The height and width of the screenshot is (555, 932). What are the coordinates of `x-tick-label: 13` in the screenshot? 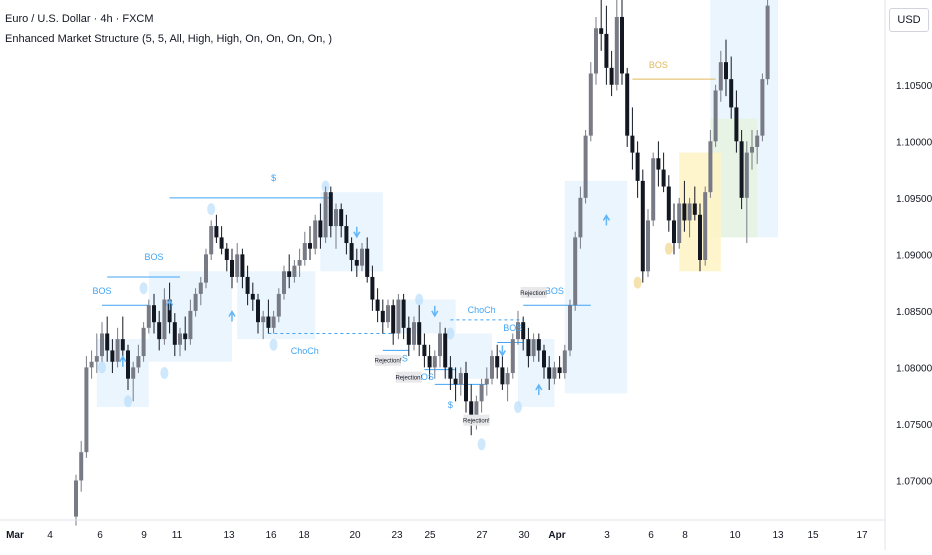 It's located at (778, 535).